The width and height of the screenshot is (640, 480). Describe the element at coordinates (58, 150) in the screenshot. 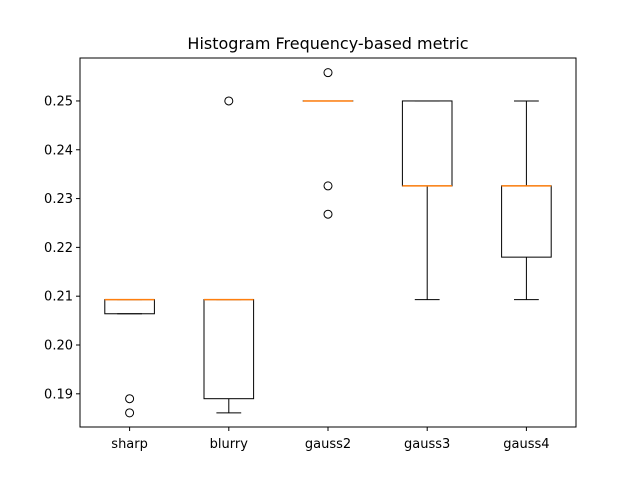

I see `y-tick-label: 0.24` at that location.